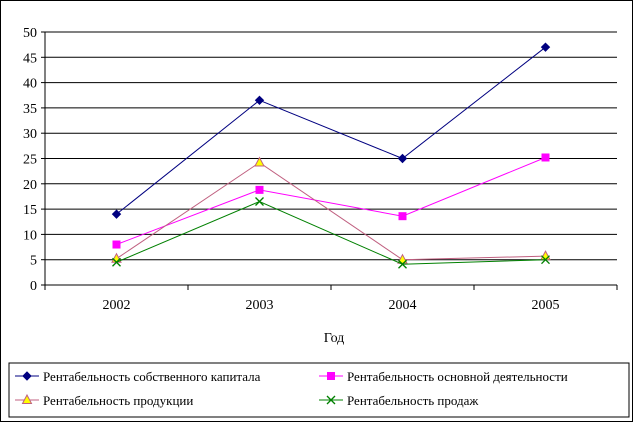 Image resolution: width=635 pixels, height=428 pixels. What do you see at coordinates (152, 376) in the screenshot?
I see `legend-label: Рентабельность собственного капитала` at bounding box center [152, 376].